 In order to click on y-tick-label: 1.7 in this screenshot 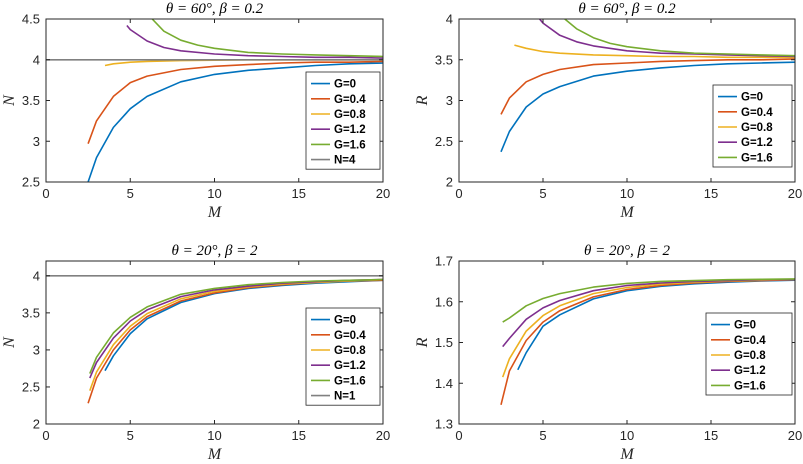, I will do `click(444, 261)`.